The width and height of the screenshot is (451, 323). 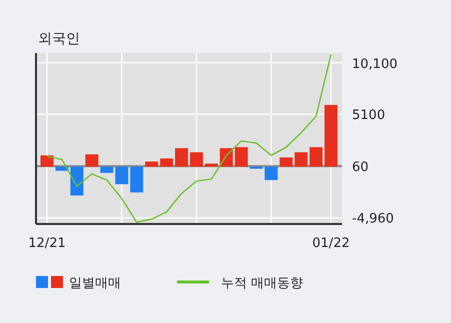 I want to click on legend-label: 일별매매, so click(x=95, y=283).